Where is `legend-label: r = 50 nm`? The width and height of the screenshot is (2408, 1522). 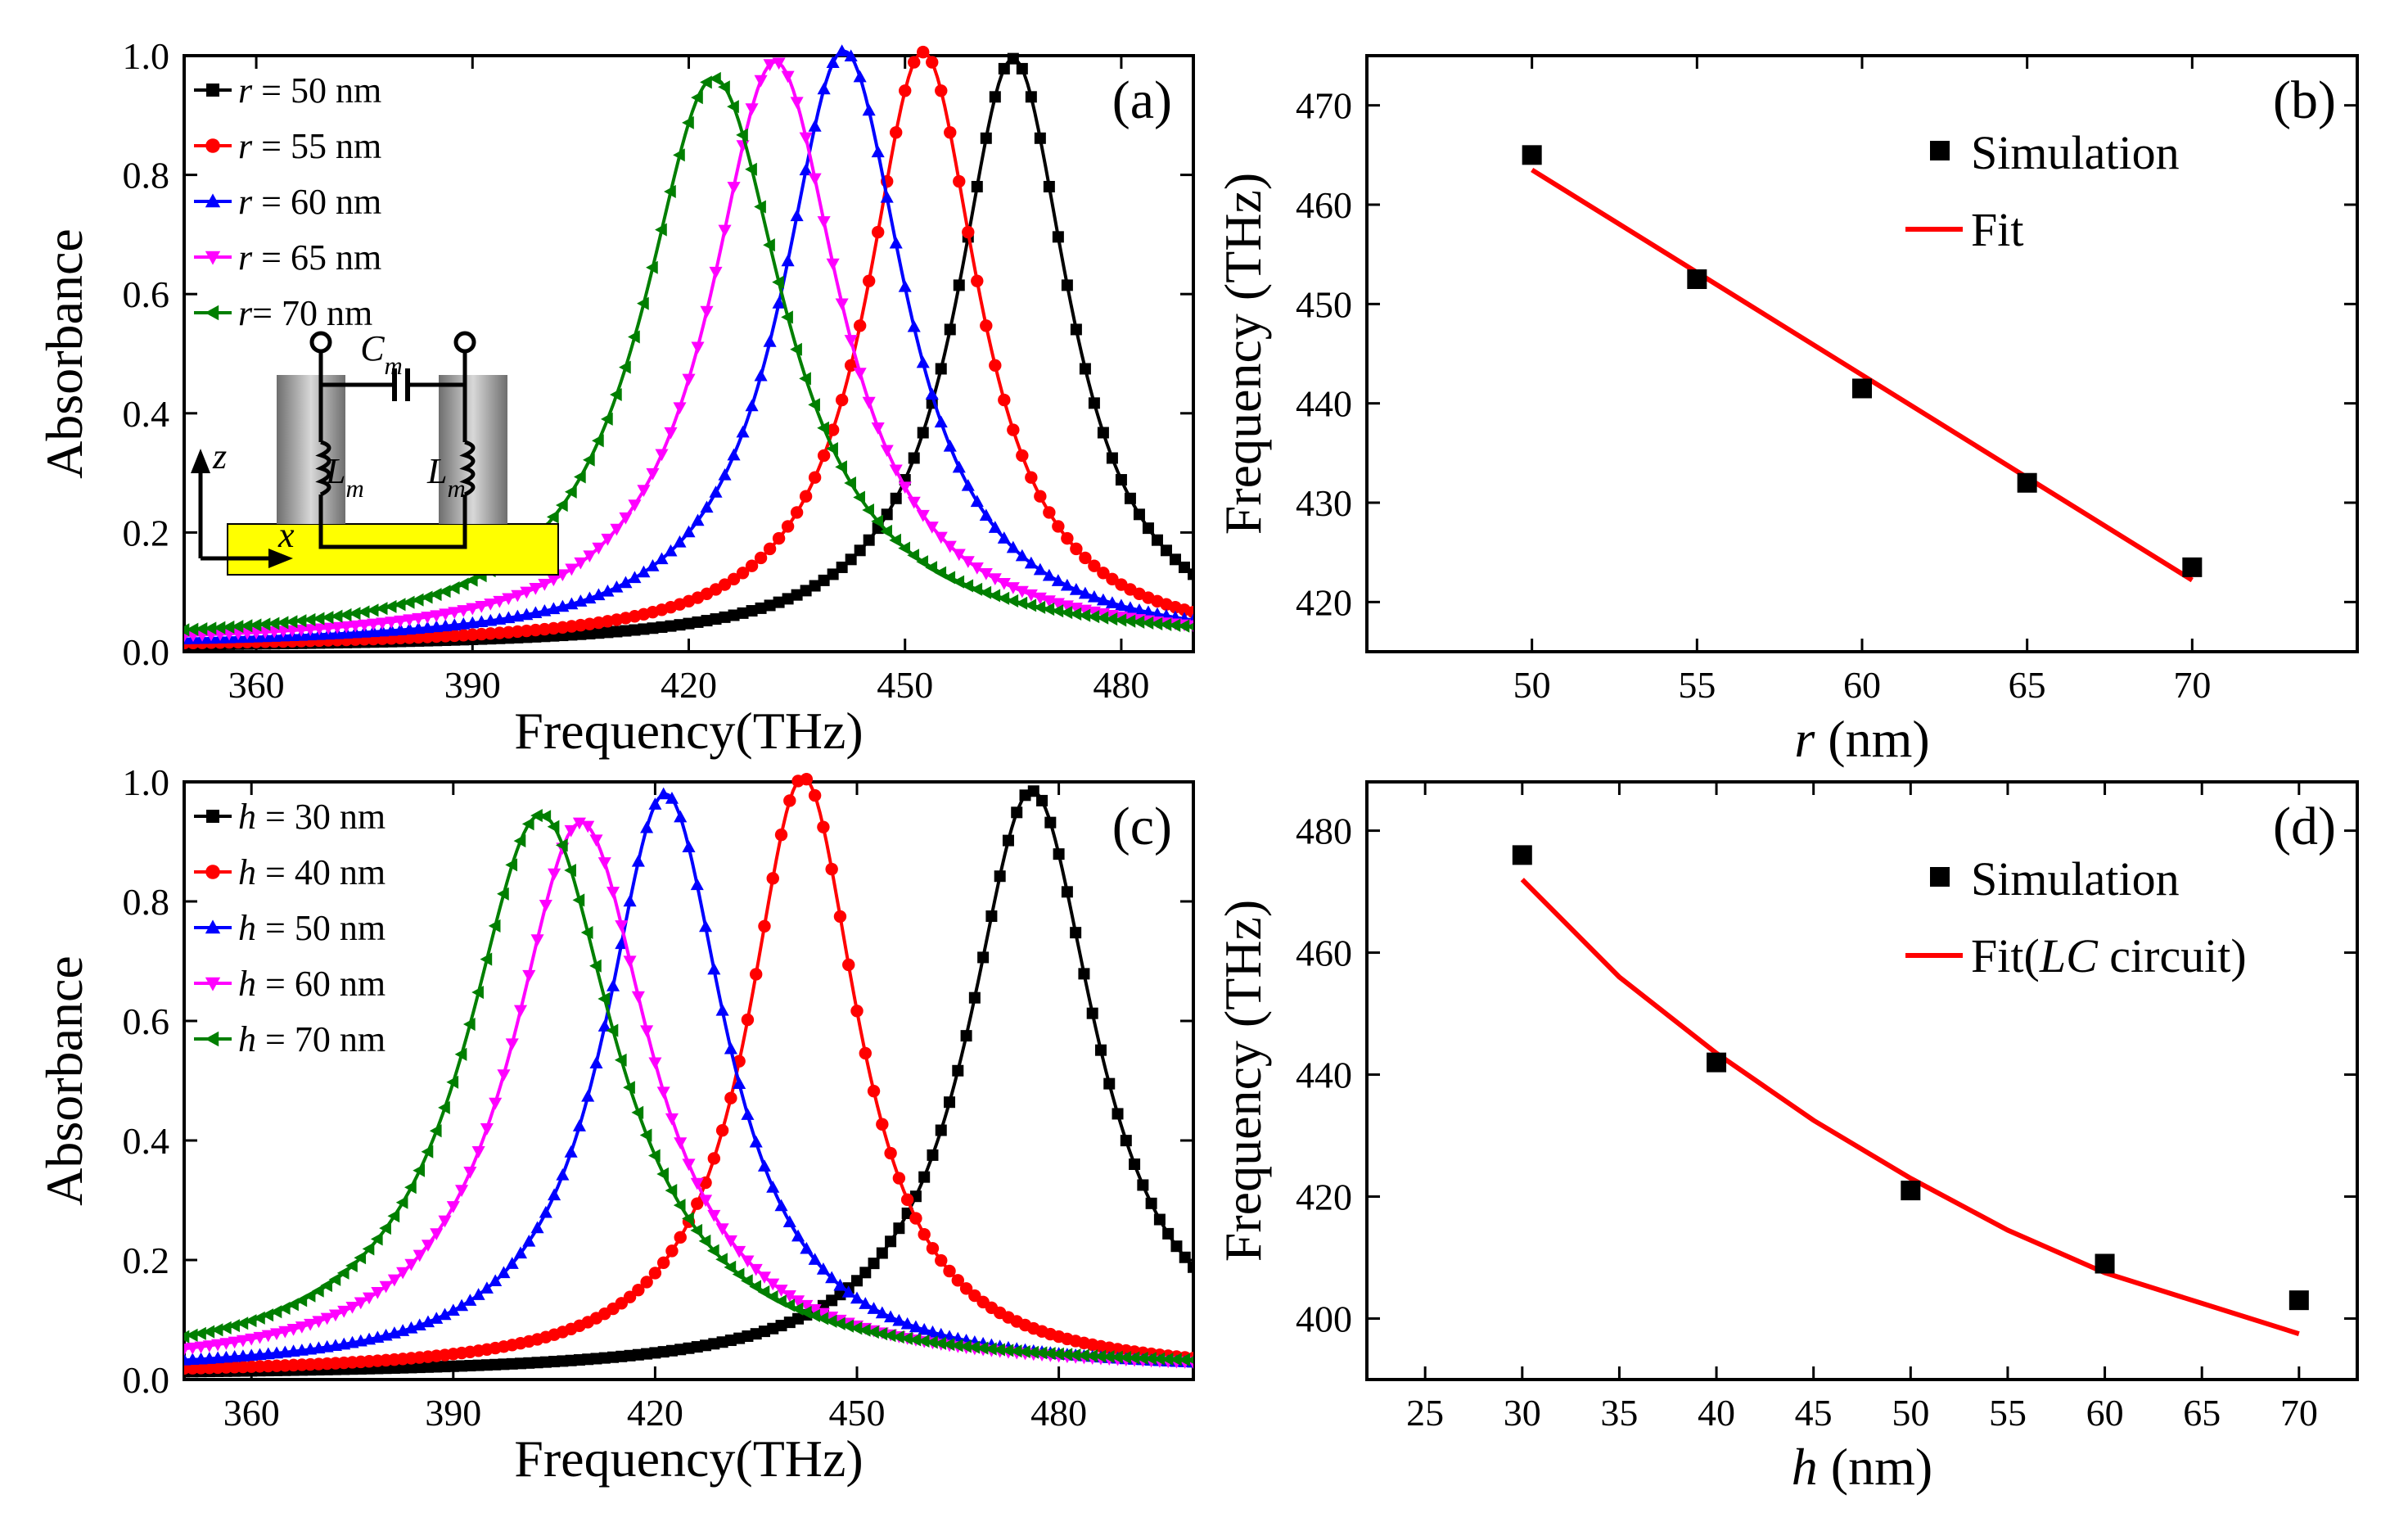
legend-label: r = 50 nm is located at coordinates (309, 90).